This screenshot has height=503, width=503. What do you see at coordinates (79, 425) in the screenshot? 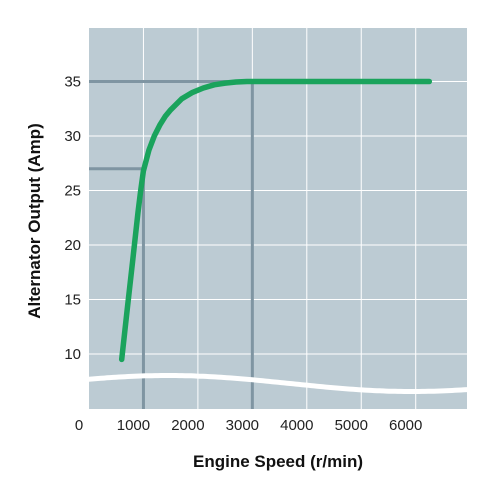
I see `x-tick-label-0: 0` at bounding box center [79, 425].